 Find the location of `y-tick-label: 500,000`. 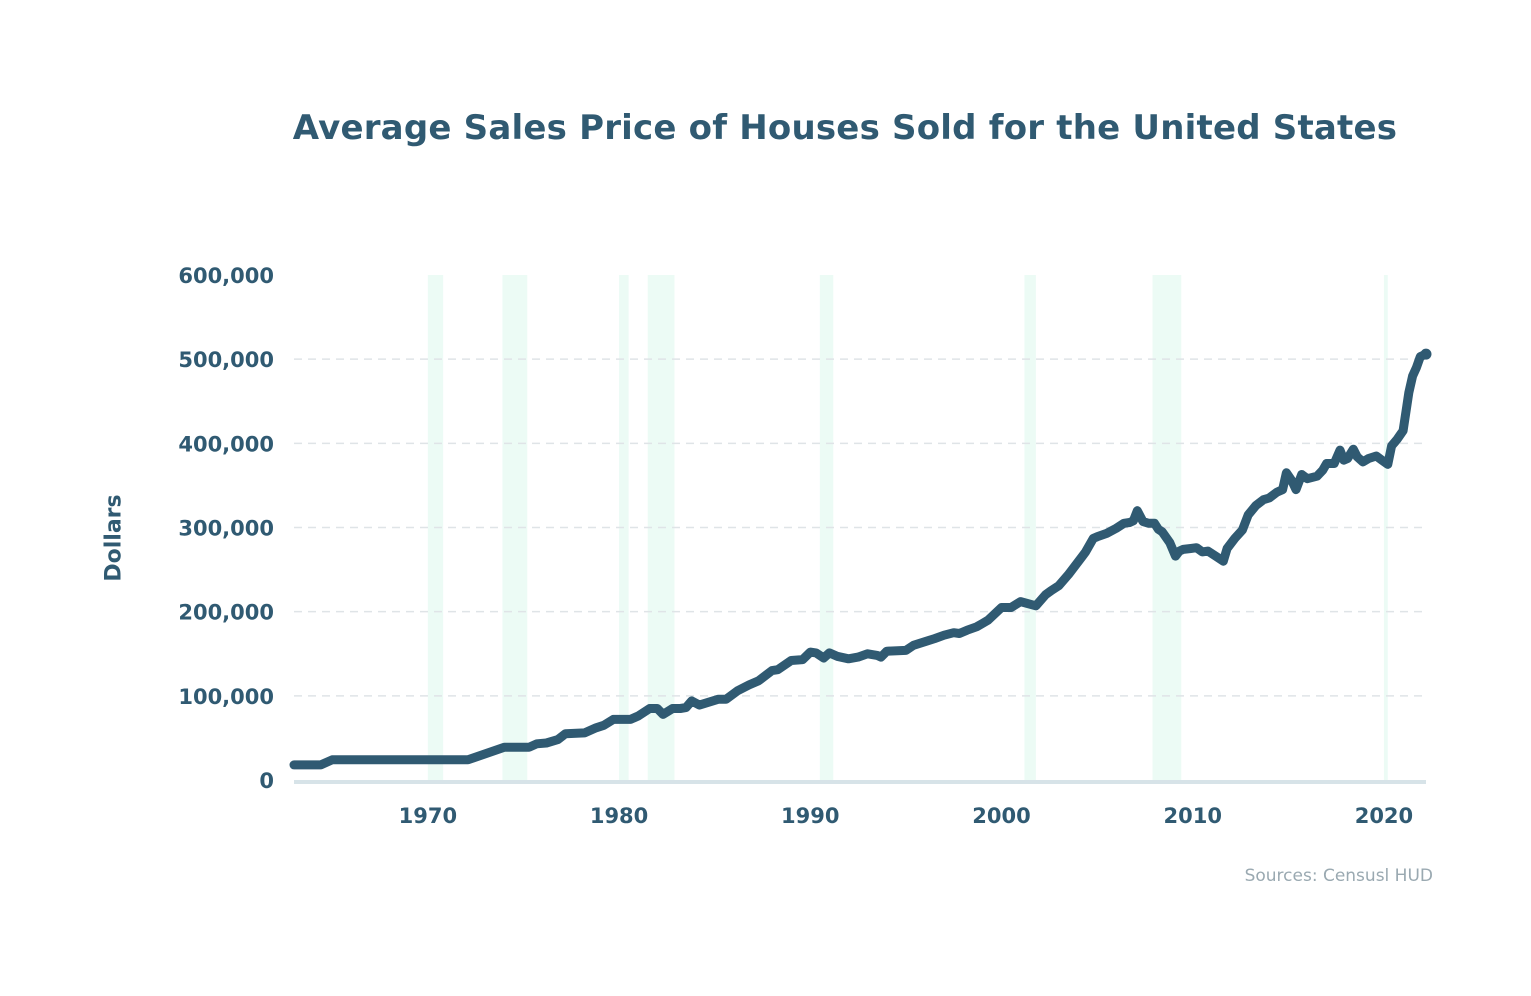

y-tick-label: 500,000 is located at coordinates (226, 360).